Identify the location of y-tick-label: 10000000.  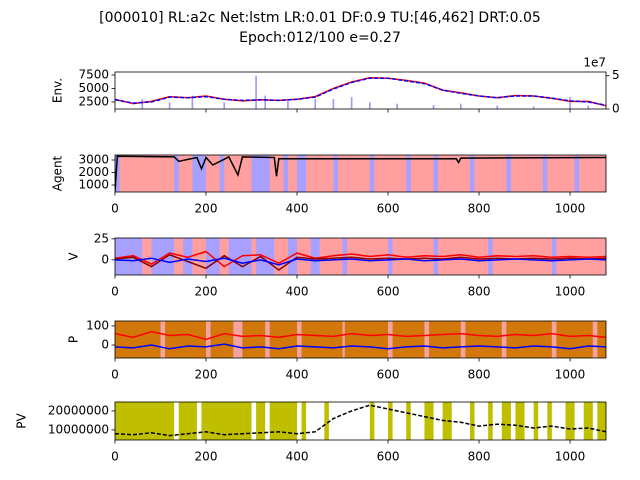
(78, 429).